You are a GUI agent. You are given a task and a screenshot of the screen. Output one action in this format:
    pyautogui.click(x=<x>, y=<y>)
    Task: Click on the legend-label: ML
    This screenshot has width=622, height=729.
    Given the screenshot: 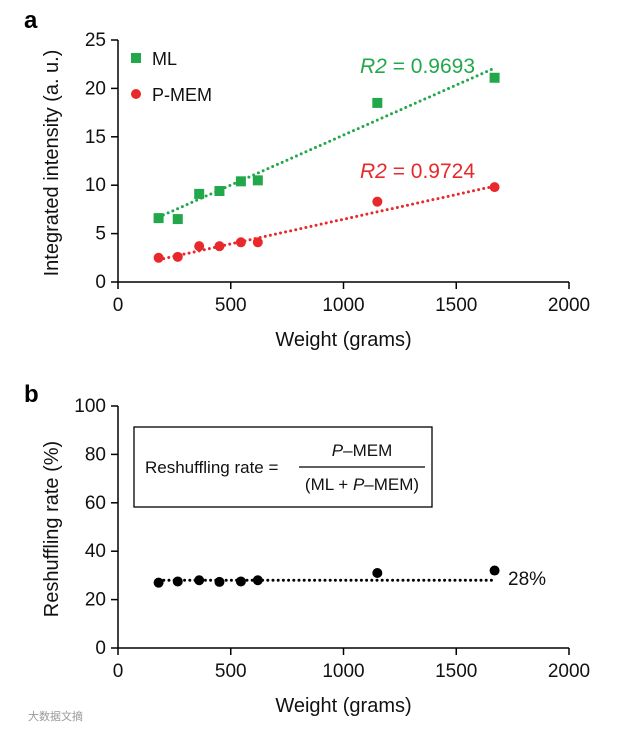 What is the action you would take?
    pyautogui.click(x=164, y=59)
    